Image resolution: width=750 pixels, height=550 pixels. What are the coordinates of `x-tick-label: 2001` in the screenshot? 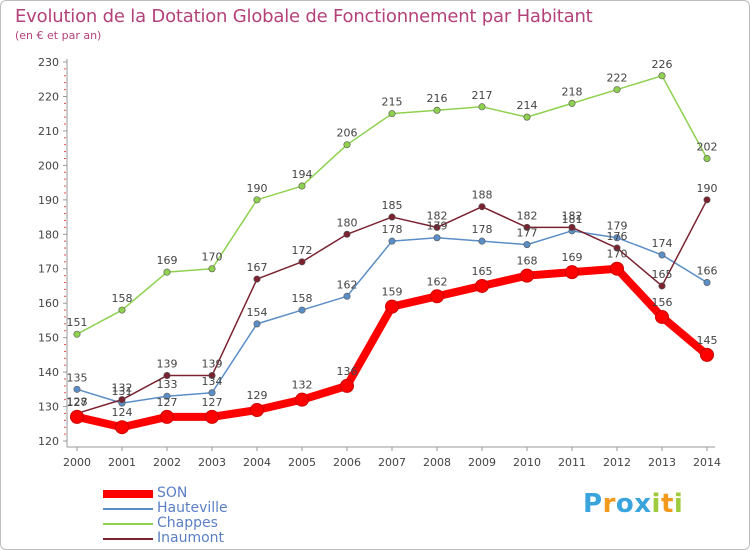 It's located at (122, 462).